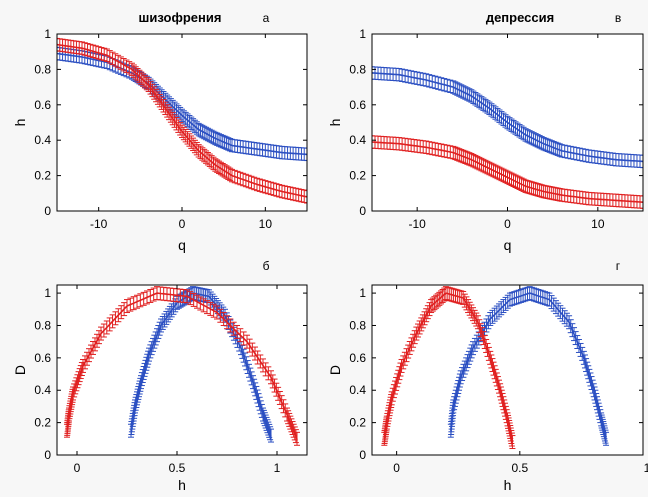 The image size is (648, 497). What do you see at coordinates (618, 18) in the screenshot?
I see `panel-letter: в` at bounding box center [618, 18].